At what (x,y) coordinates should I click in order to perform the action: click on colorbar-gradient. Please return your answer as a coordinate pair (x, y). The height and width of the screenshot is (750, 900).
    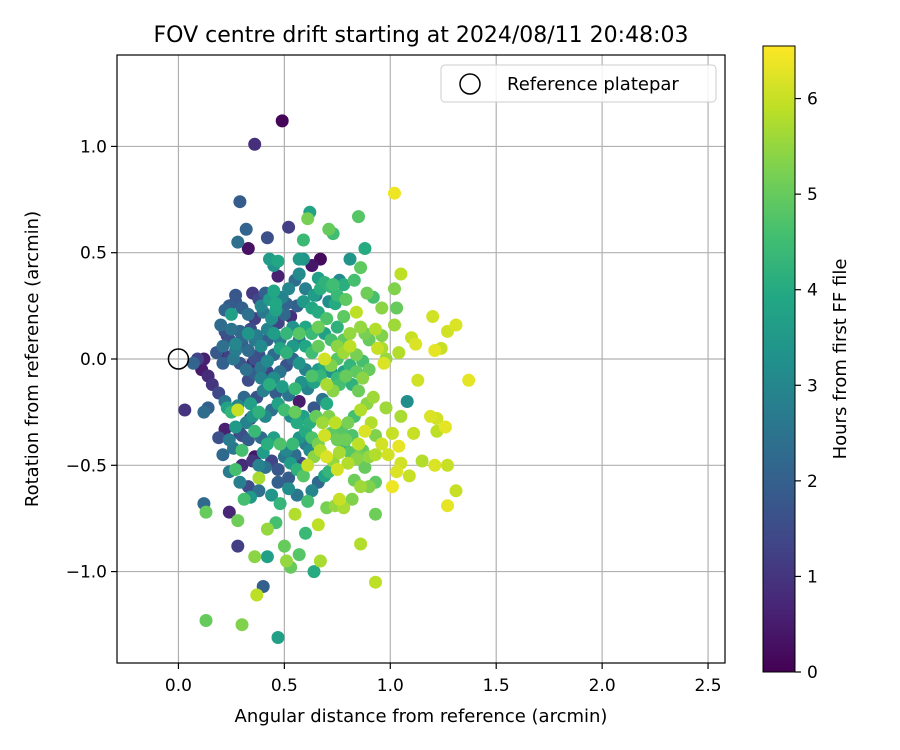
    Looking at the image, I should click on (779, 359).